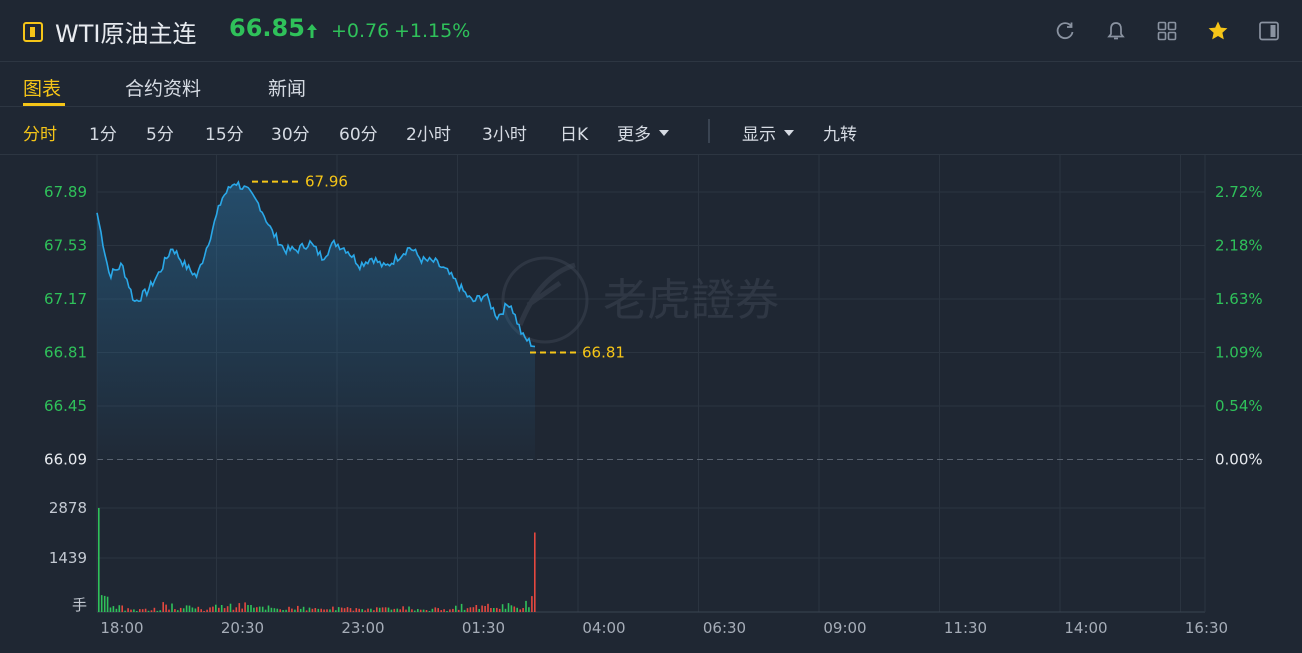 This screenshot has height=653, width=1302. Describe the element at coordinates (1239, 299) in the screenshot. I see `pct-tick-label: 1.63%` at that location.